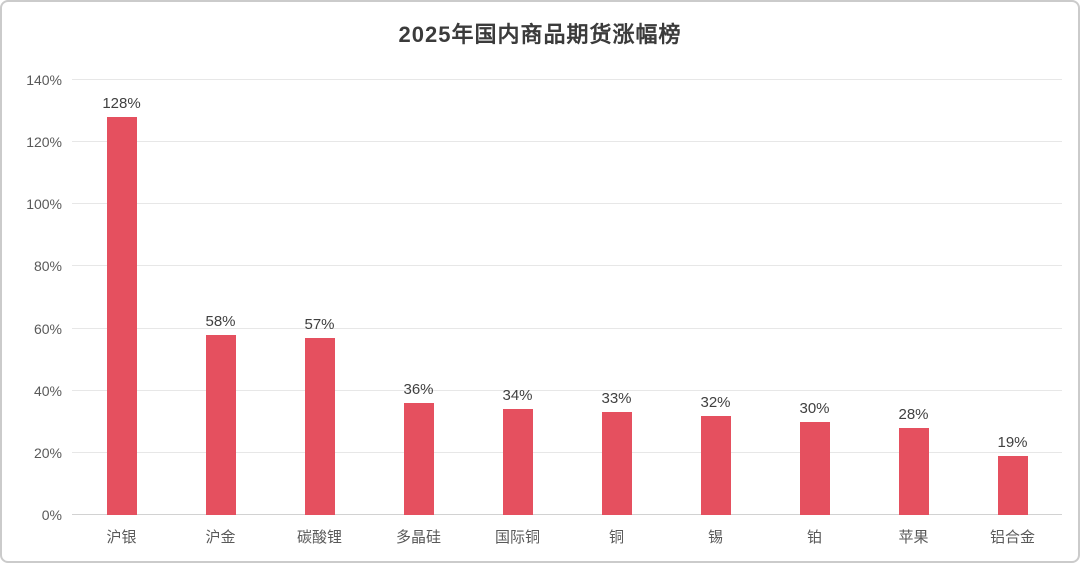 The image size is (1080, 563). Describe the element at coordinates (517, 396) in the screenshot. I see `bar-value-label: 34%` at that location.